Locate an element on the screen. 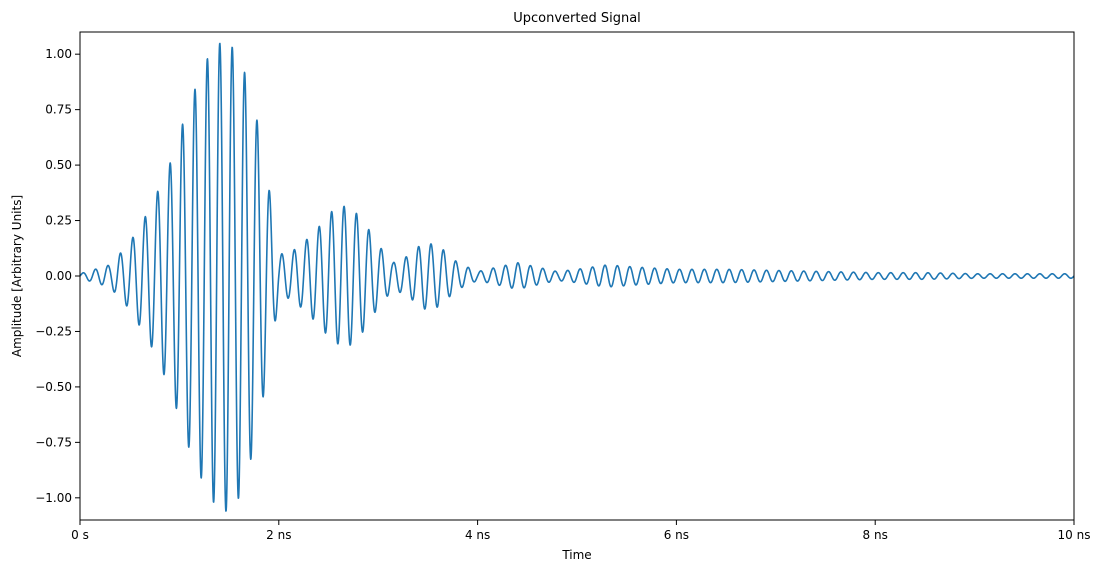 This screenshot has width=1093, height=561. x-axis-label: Time is located at coordinates (576, 554).